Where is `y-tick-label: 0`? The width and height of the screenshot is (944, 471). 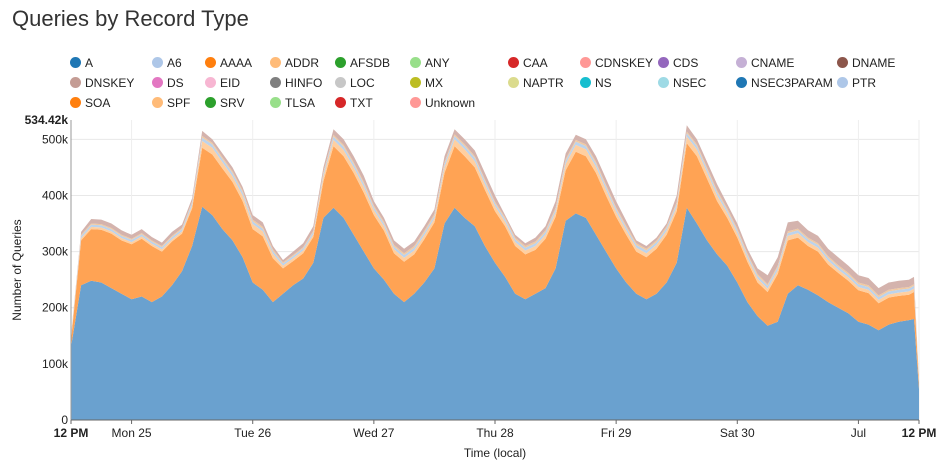 y-tick-label: 0 is located at coordinates (64, 420).